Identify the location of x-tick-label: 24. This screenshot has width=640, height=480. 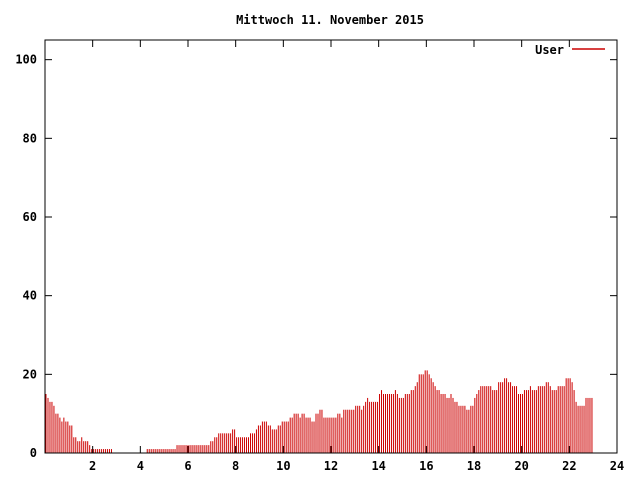
(617, 466).